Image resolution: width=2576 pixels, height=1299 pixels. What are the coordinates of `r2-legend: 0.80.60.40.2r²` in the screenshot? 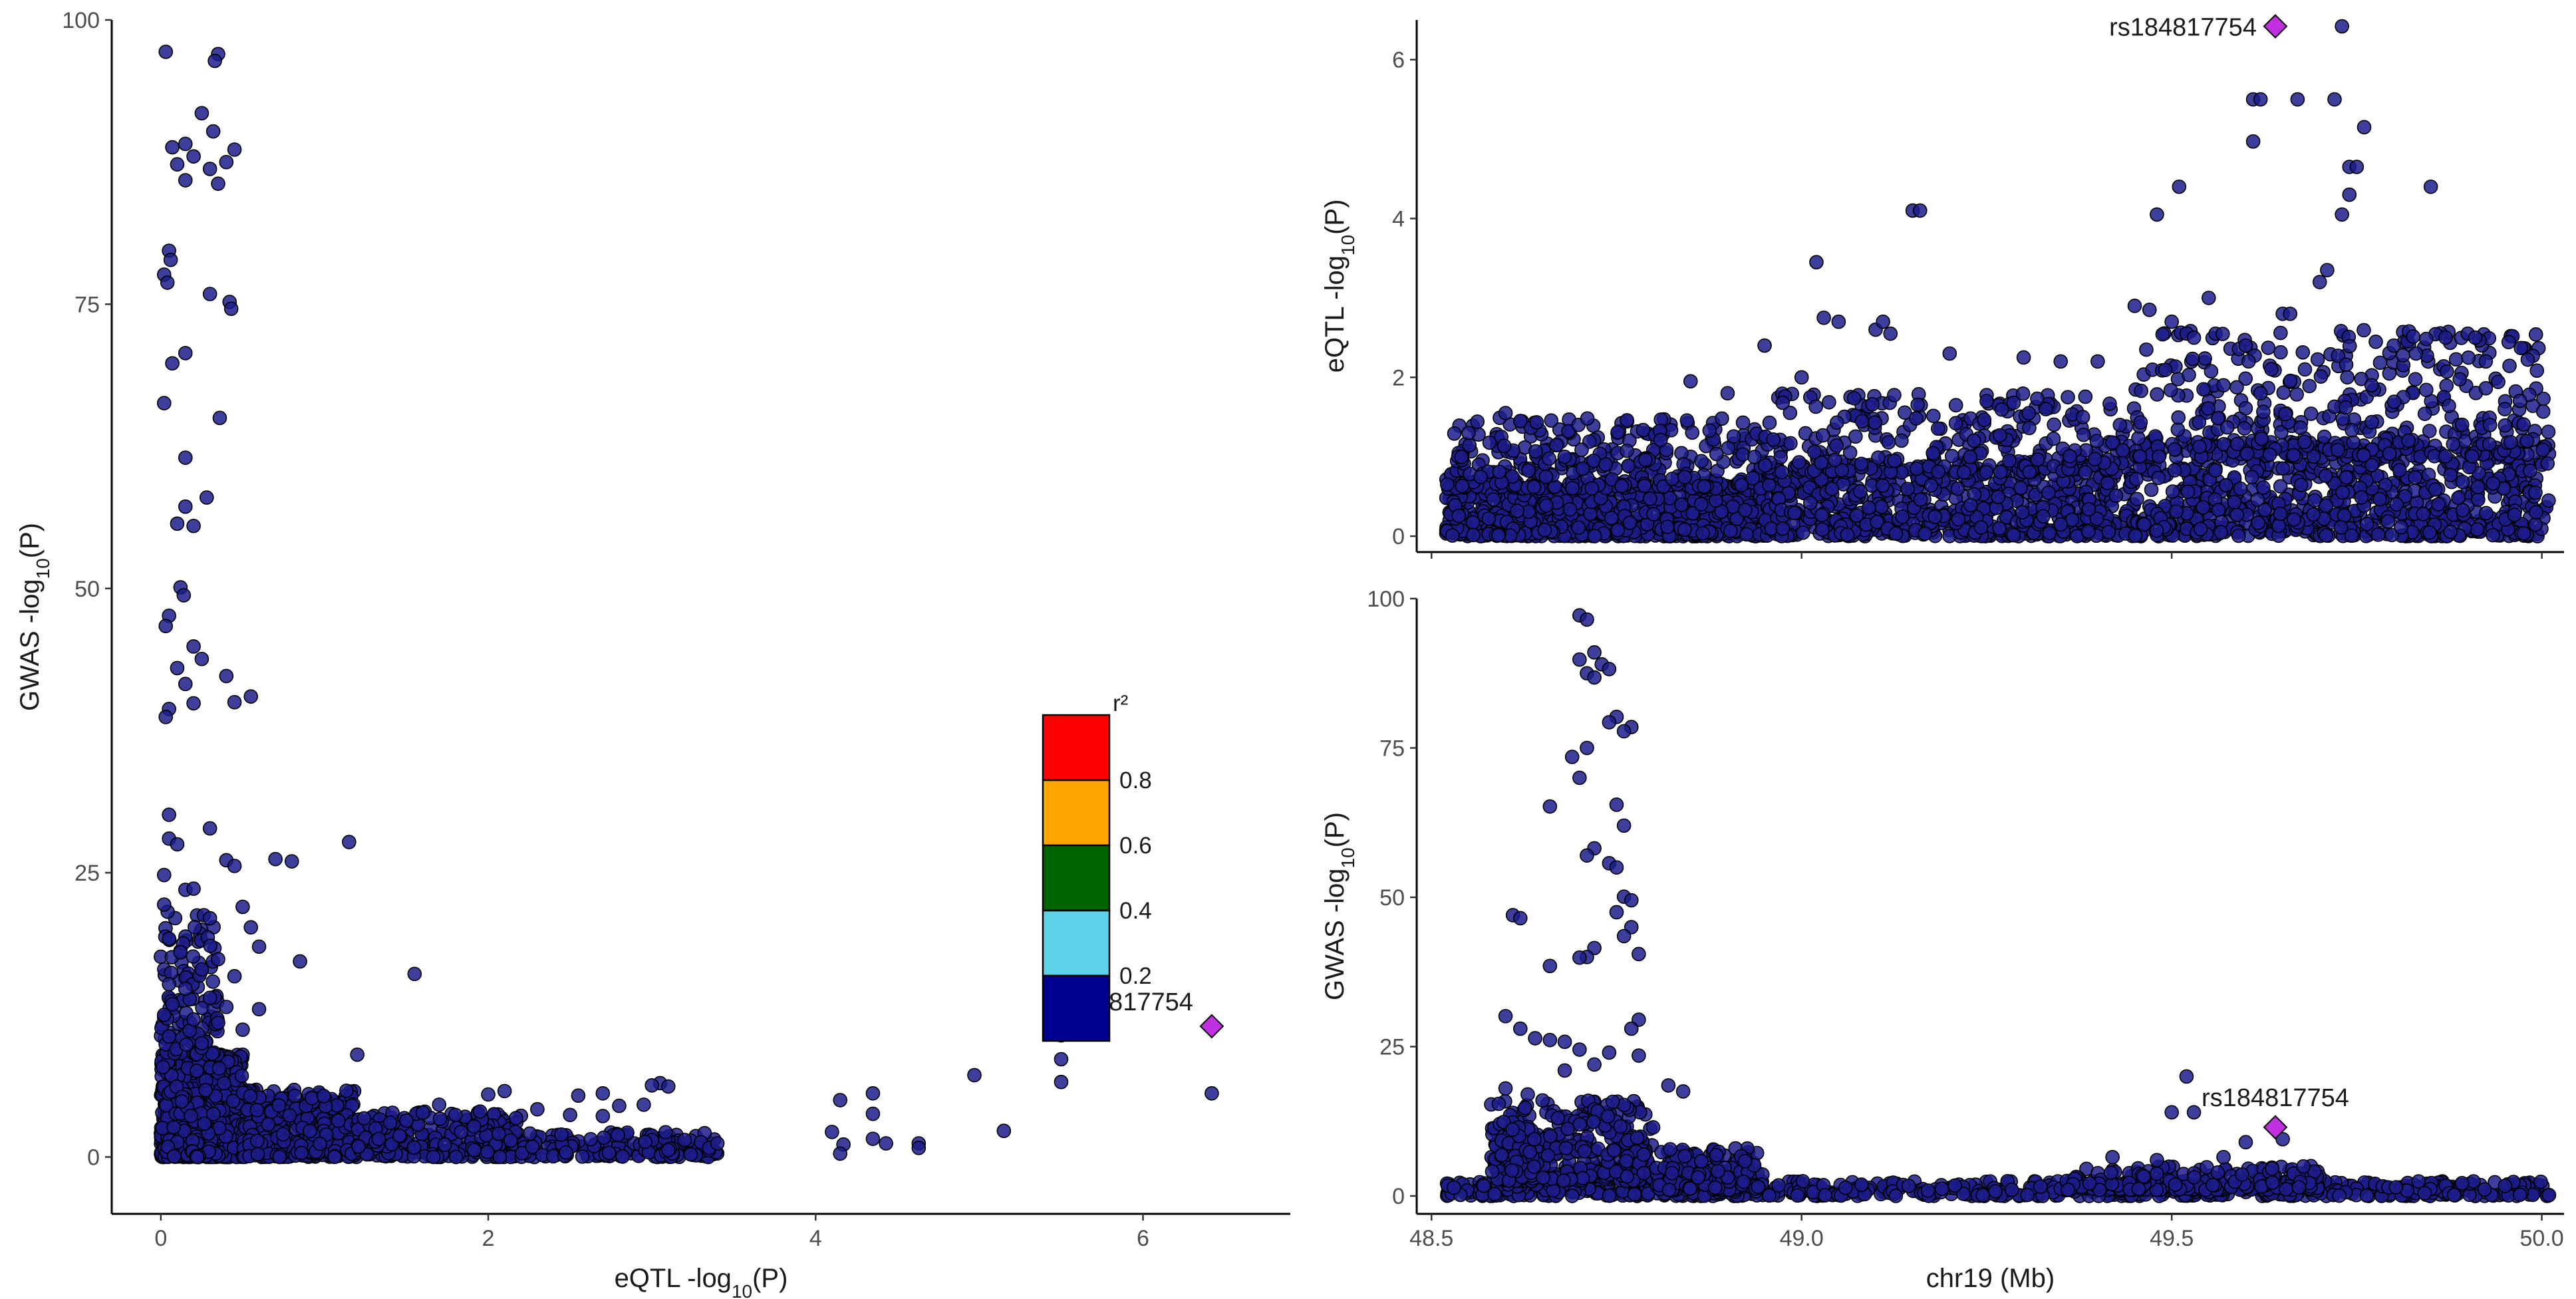 It's located at (1097, 866).